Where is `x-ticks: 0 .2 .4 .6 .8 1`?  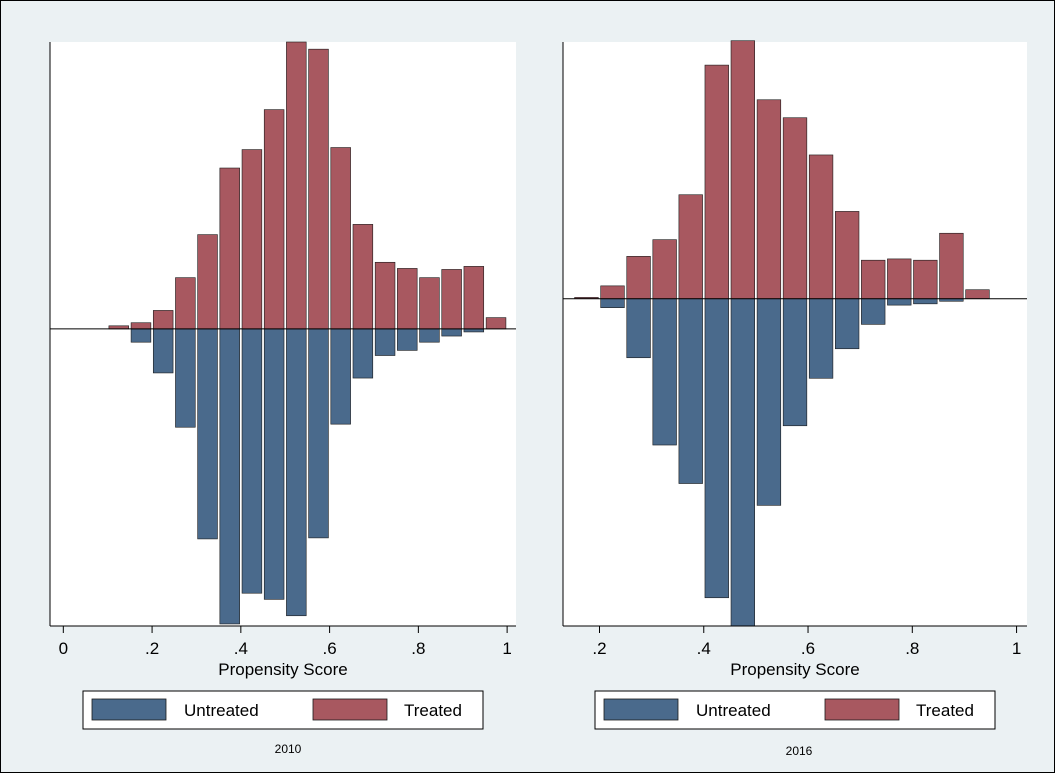 x-ticks: 0 .2 .4 .6 .8 1 is located at coordinates (285, 642).